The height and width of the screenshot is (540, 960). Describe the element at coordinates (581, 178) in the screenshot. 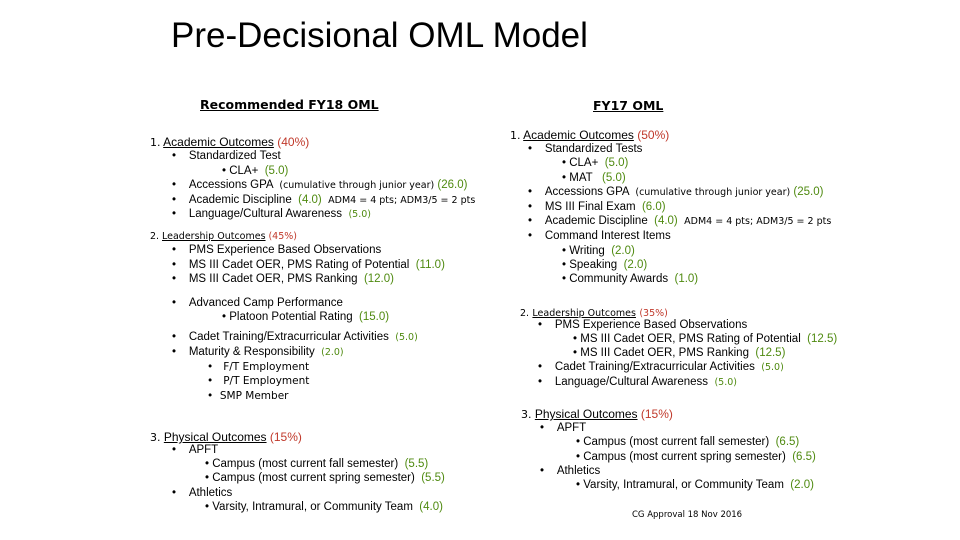

I see `list-item-text: MAT` at that location.